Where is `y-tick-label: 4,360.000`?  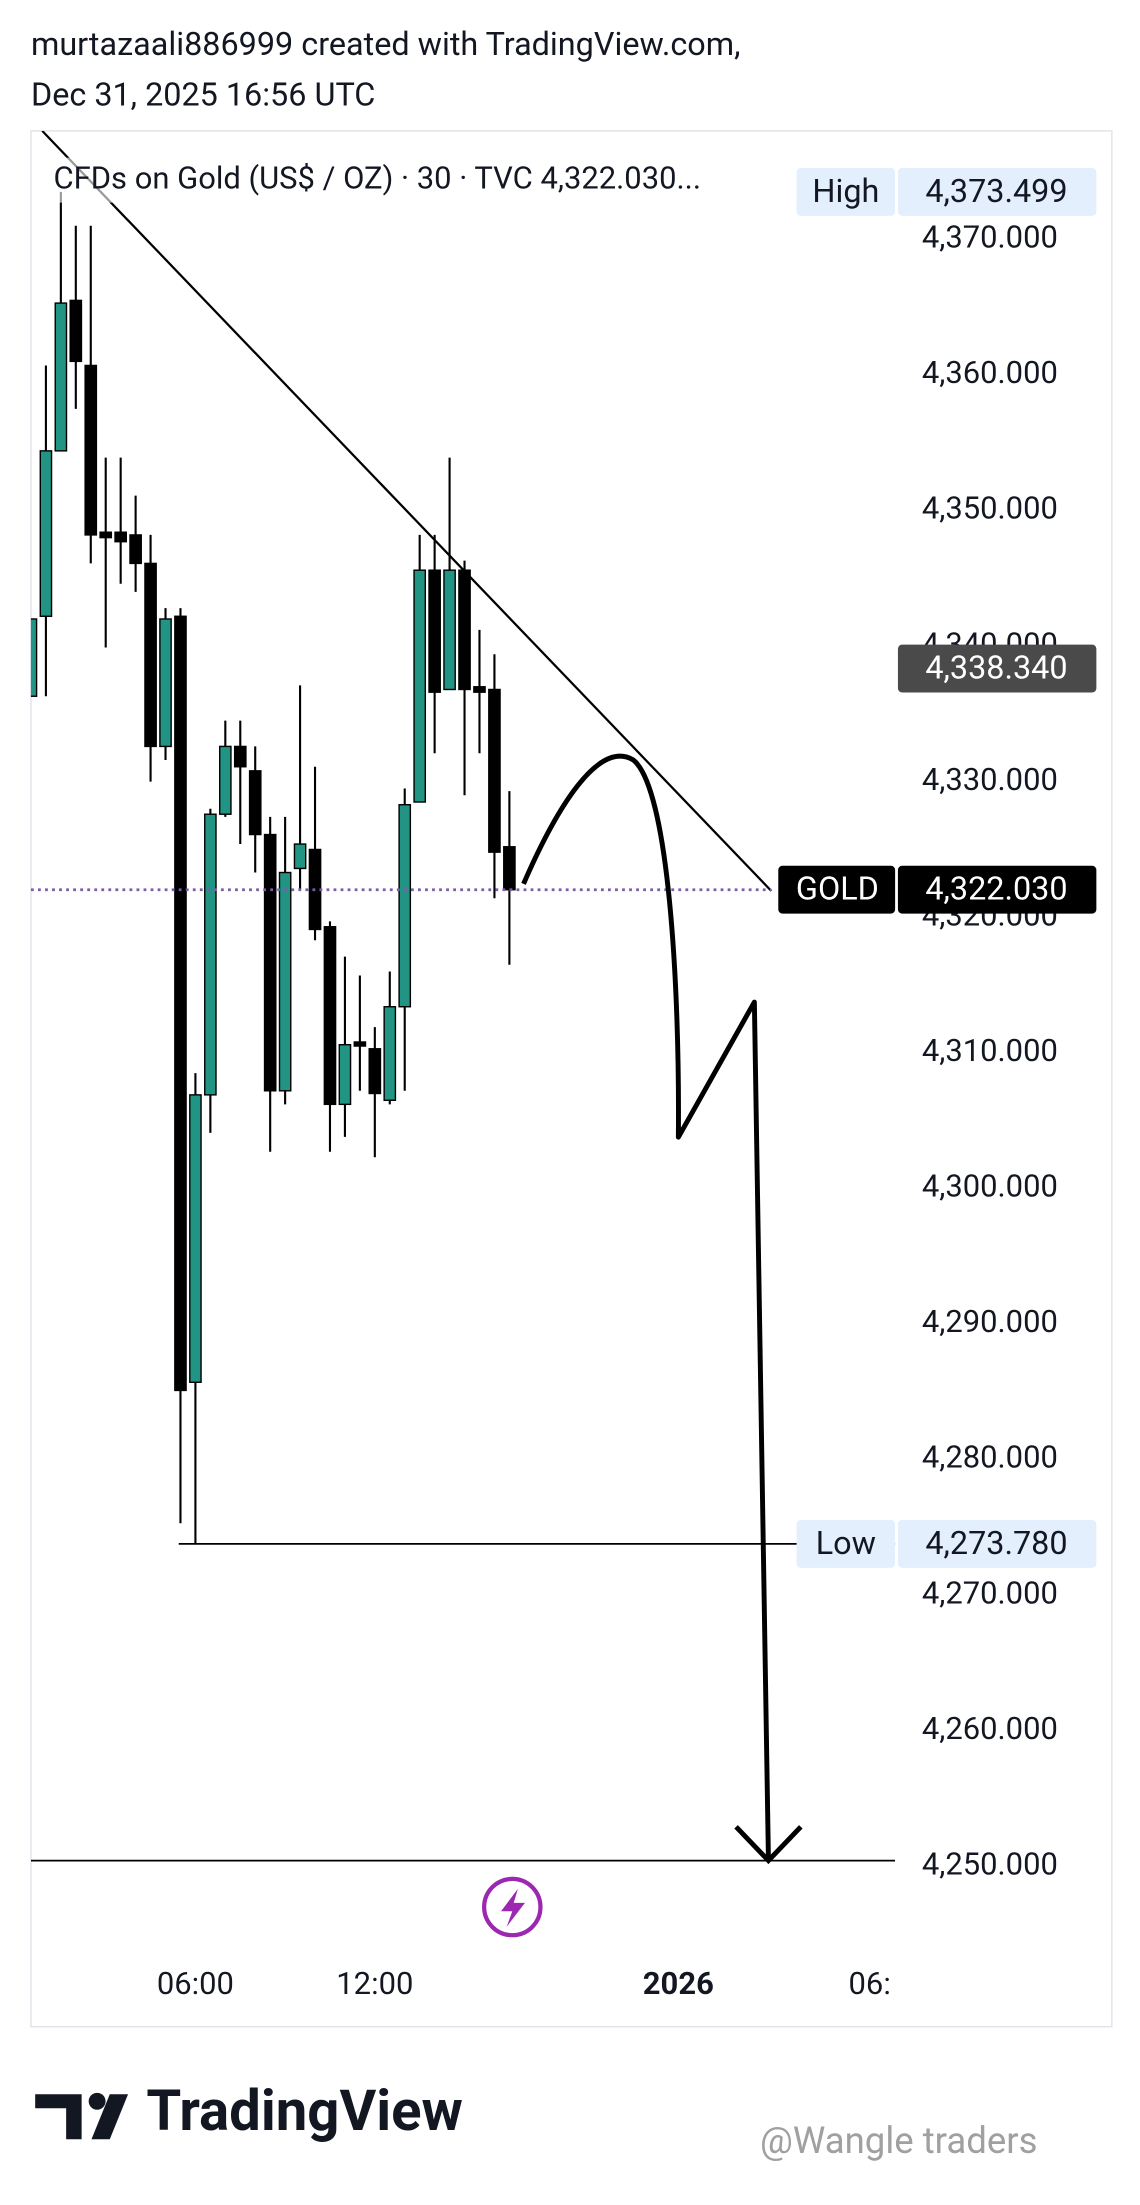
y-tick-label: 4,360.000 is located at coordinates (990, 372).